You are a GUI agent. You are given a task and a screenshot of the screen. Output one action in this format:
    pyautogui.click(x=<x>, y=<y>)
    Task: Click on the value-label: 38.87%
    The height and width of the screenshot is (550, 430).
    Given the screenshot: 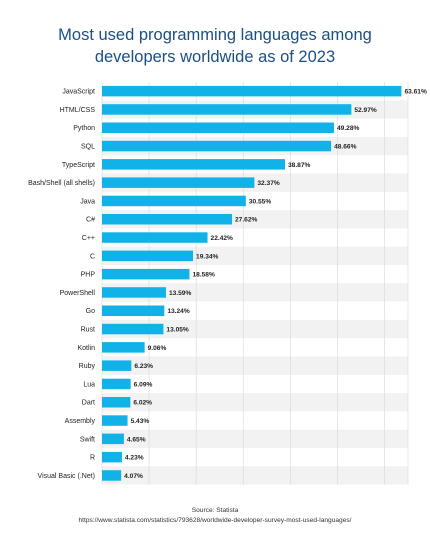 What is the action you would take?
    pyautogui.click(x=299, y=165)
    